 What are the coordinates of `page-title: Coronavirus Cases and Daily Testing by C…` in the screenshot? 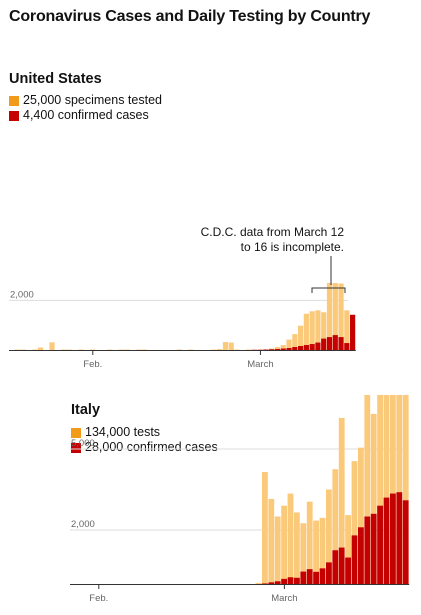 It's located at (190, 16).